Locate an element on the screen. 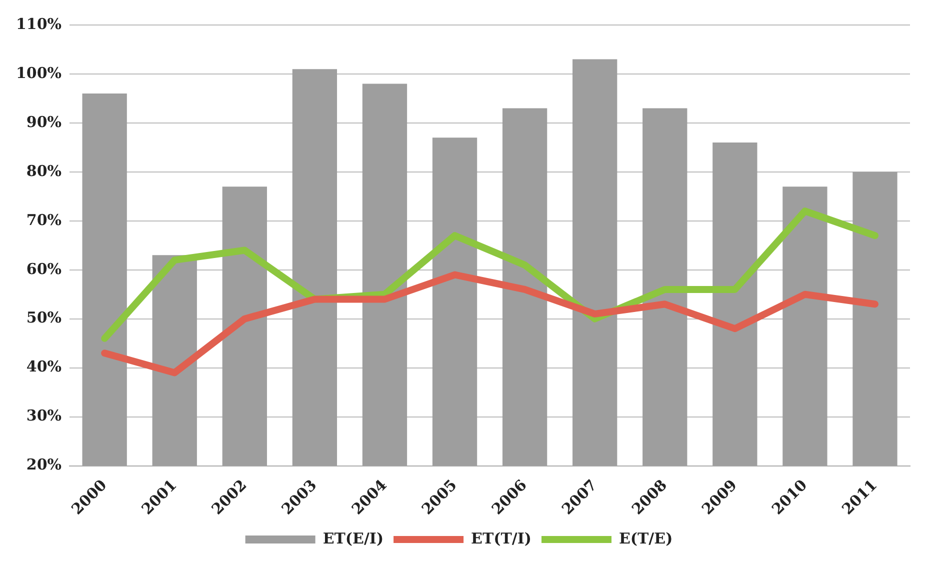 The height and width of the screenshot is (565, 928). legend-label: ET(E/I) is located at coordinates (353, 538).